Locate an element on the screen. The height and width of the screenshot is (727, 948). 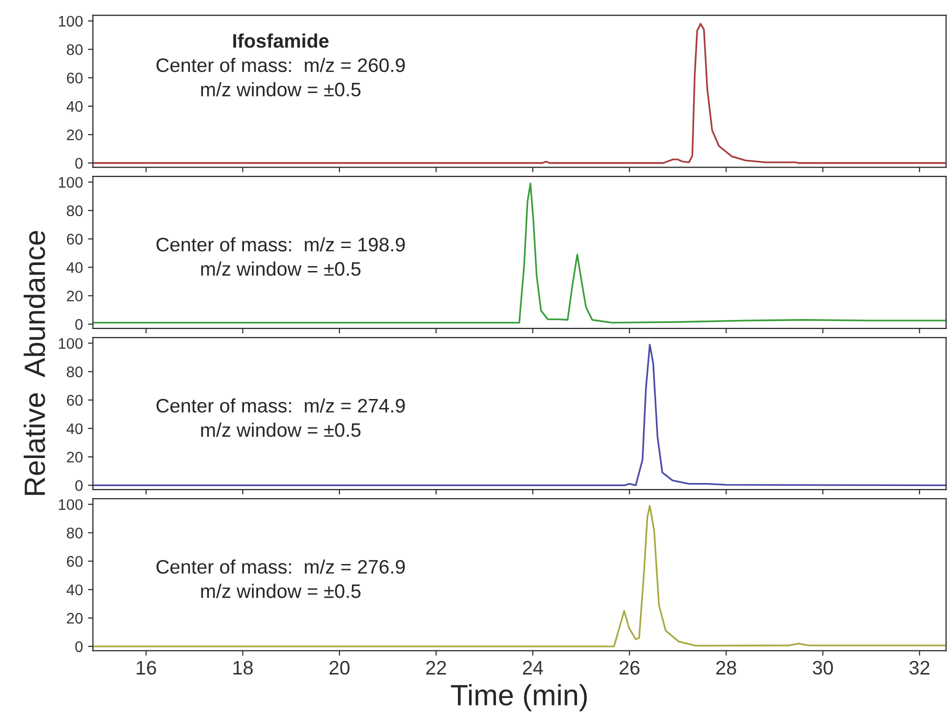
x-tick-label: 28 is located at coordinates (726, 667).